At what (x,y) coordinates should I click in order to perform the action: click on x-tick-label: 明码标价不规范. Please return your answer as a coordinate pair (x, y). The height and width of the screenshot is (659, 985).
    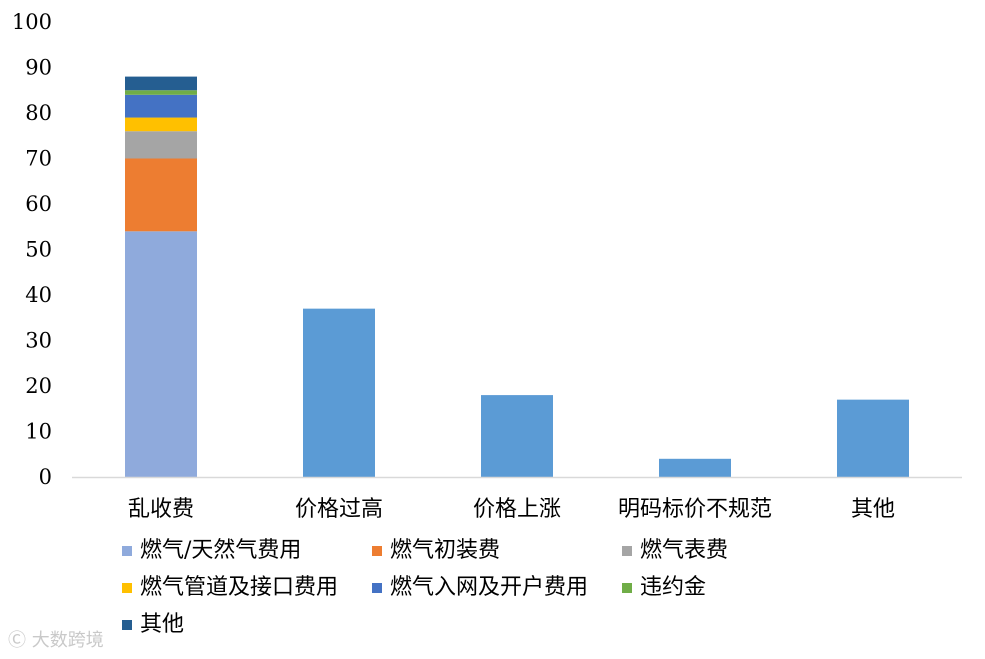
    Looking at the image, I should click on (695, 509).